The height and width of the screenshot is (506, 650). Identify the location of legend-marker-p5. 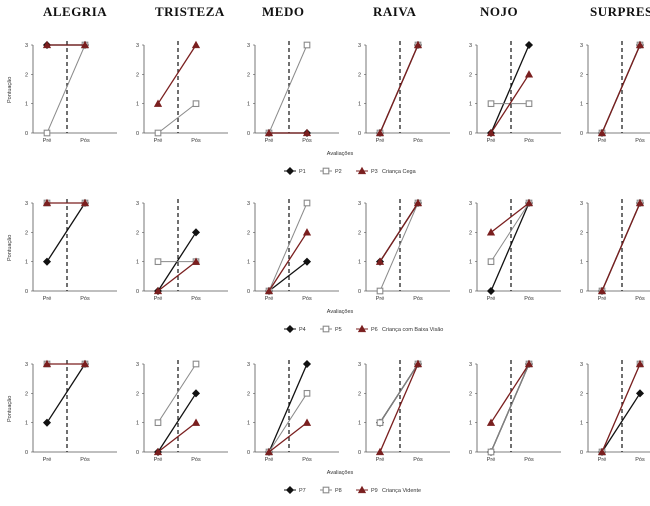
(326, 329).